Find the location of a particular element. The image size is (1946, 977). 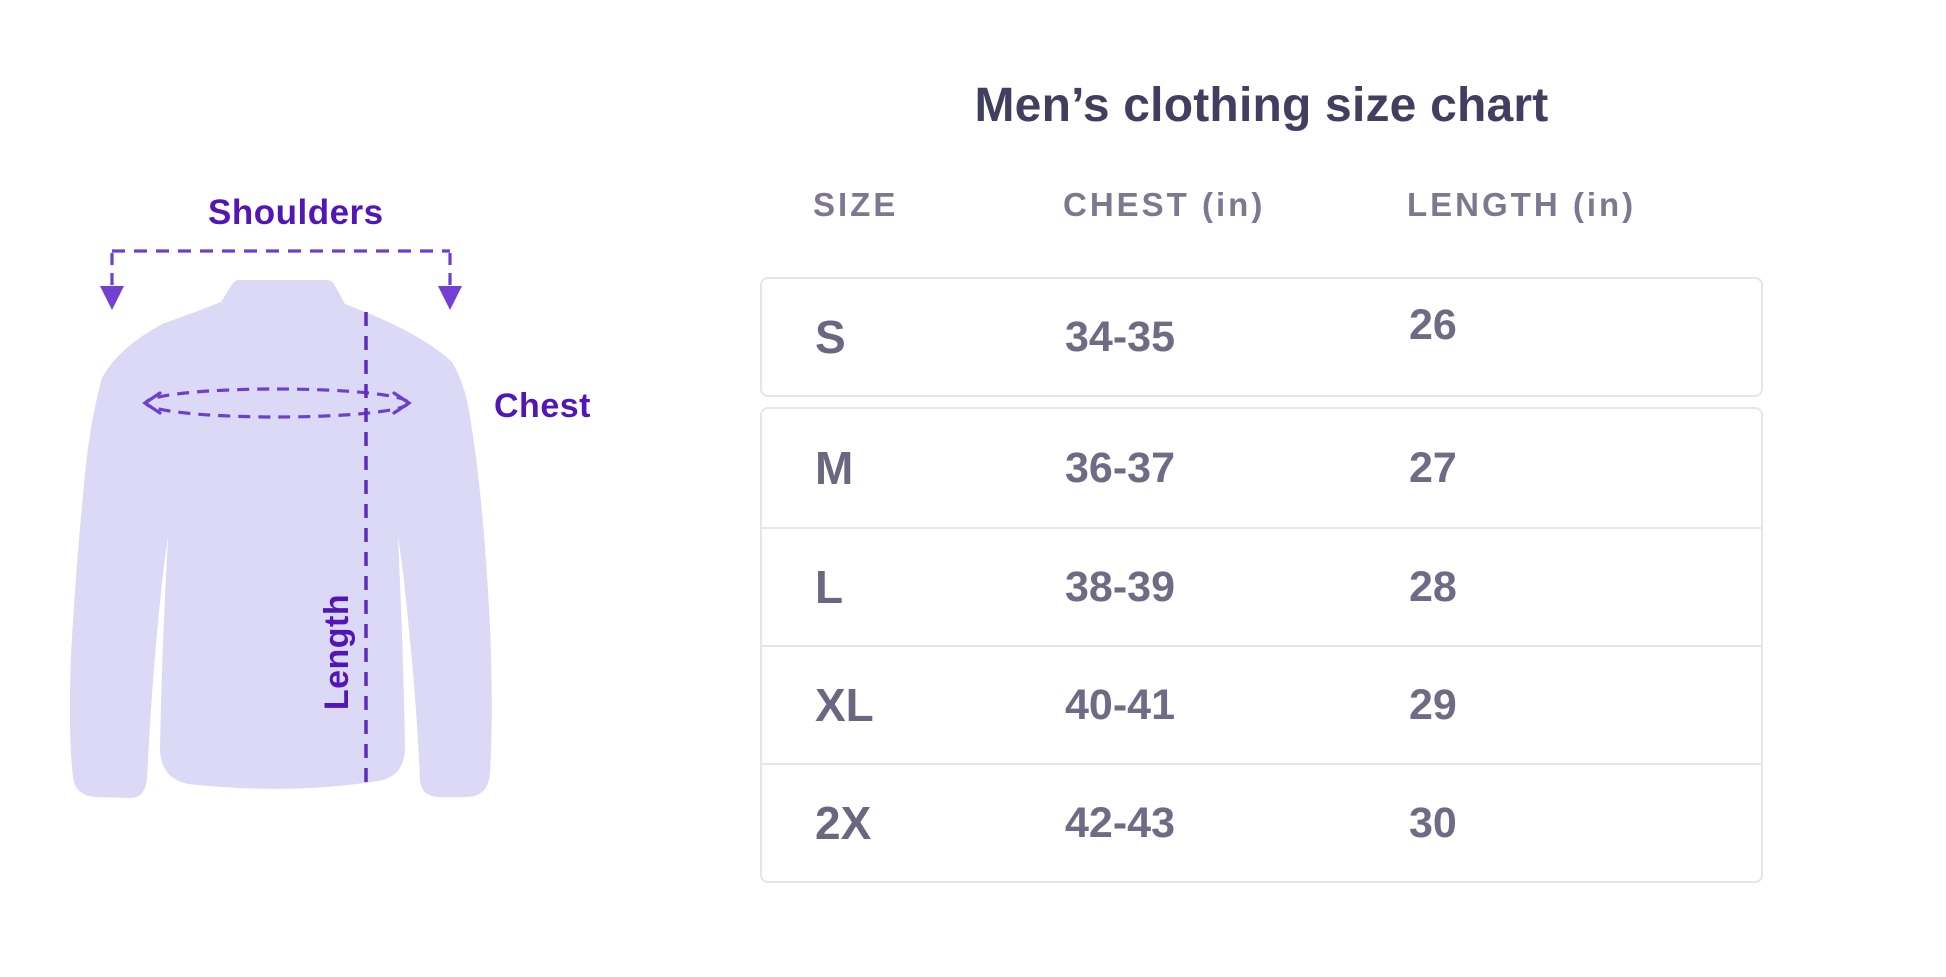

table-row: L 38-39 28 is located at coordinates (1261, 586).